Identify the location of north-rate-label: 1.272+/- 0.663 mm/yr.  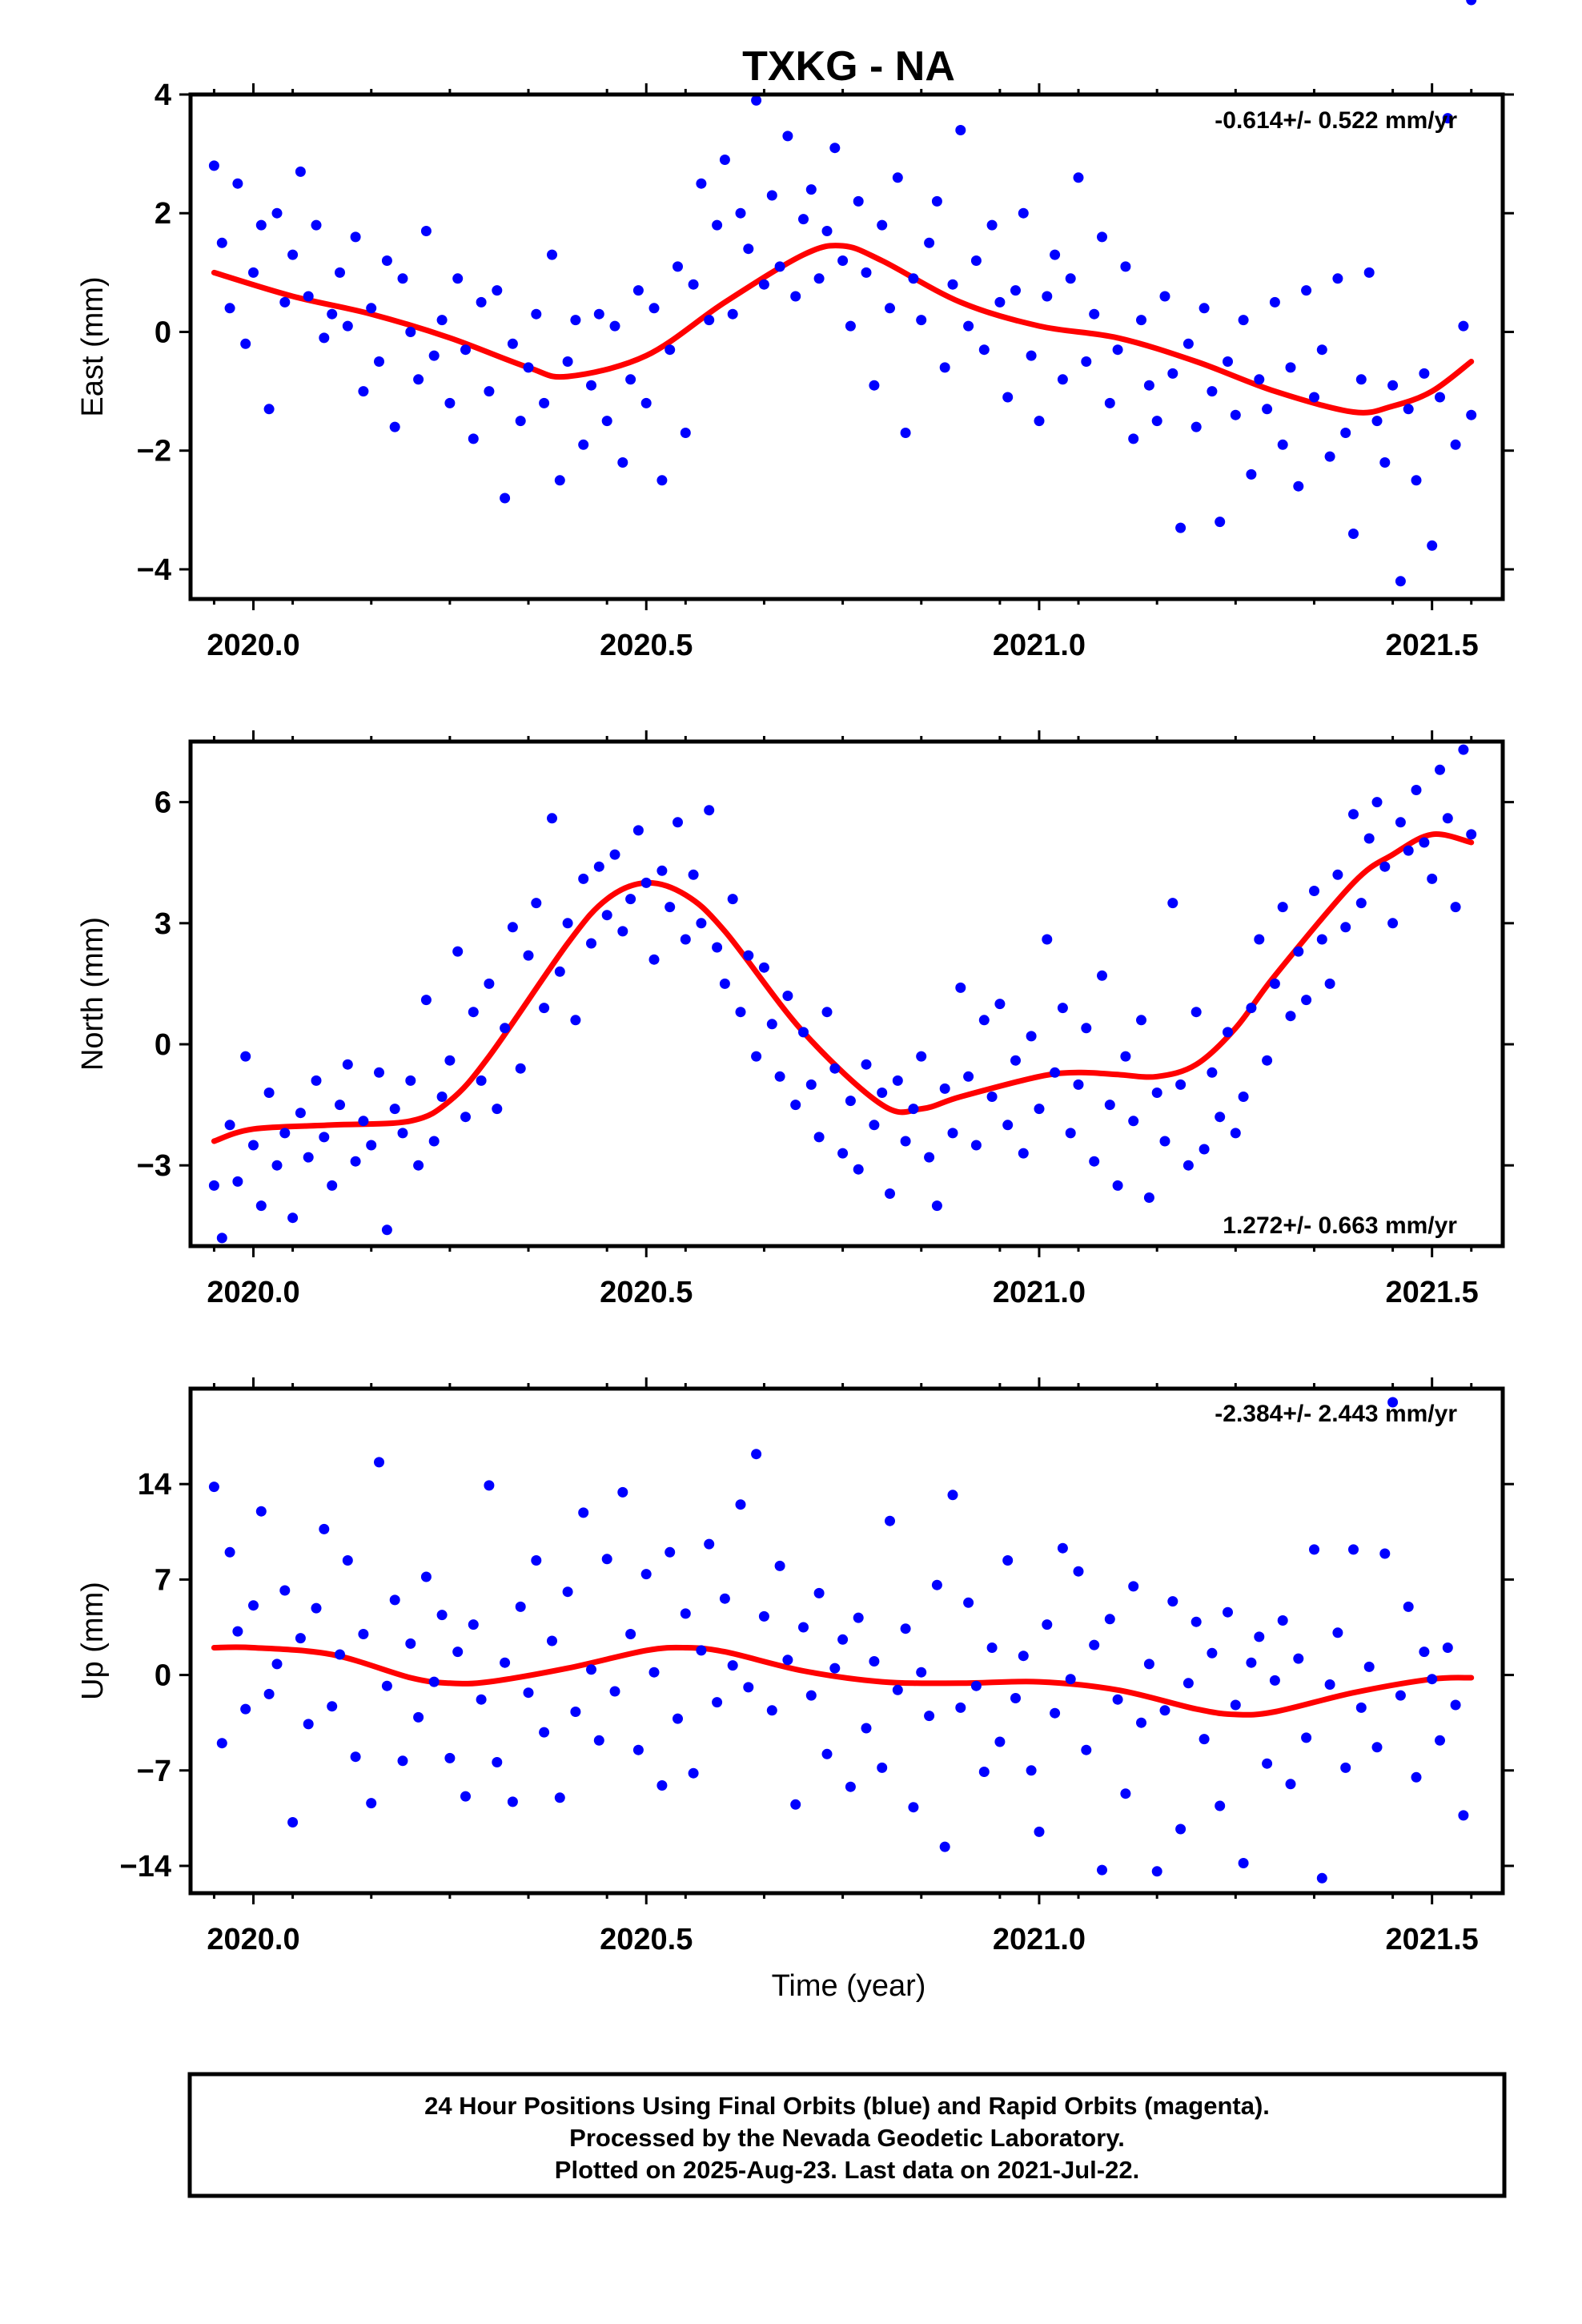
(1340, 1225).